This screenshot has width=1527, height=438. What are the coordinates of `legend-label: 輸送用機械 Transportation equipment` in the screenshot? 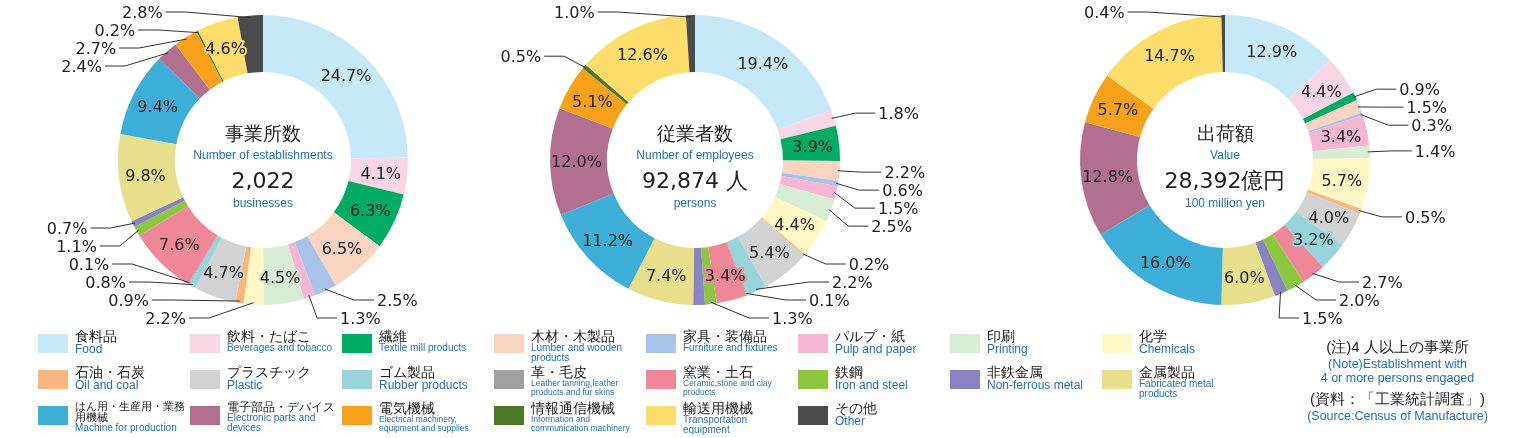 It's located at (718, 417).